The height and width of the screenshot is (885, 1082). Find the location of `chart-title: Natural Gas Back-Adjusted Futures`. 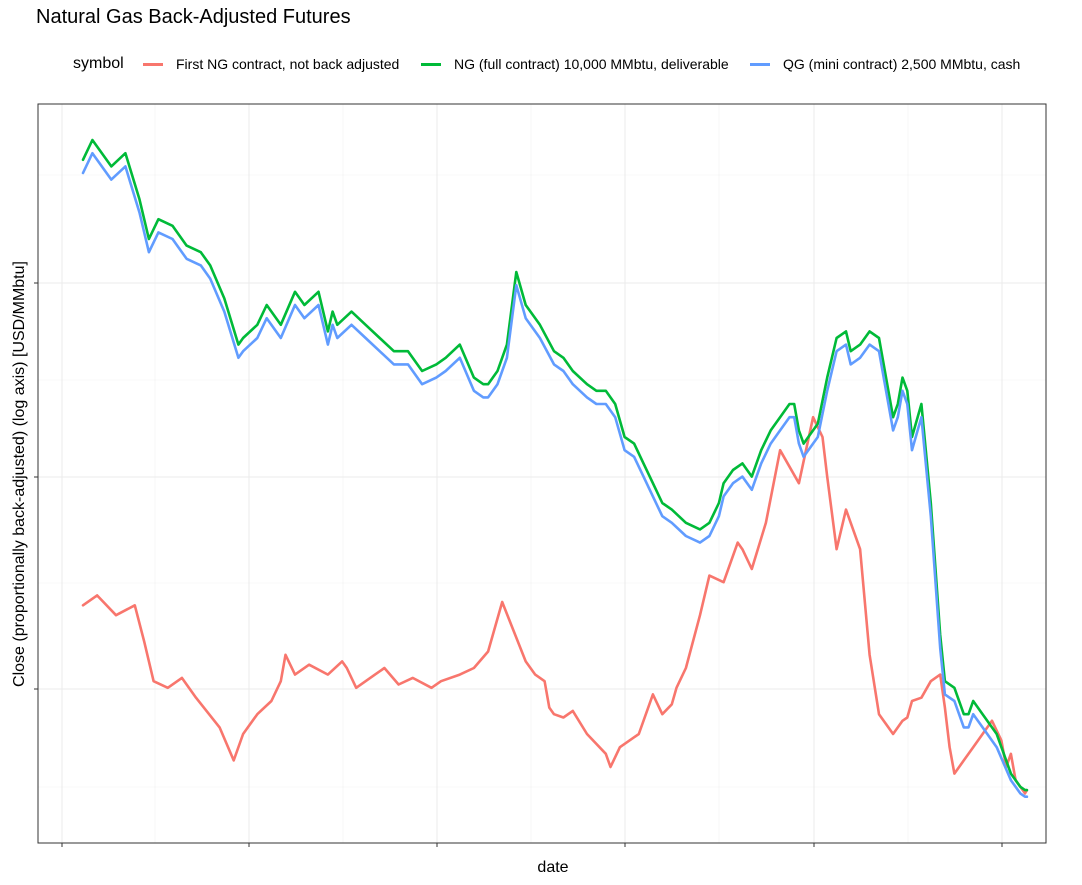

chart-title: Natural Gas Back-Adjusted Futures is located at coordinates (193, 17).